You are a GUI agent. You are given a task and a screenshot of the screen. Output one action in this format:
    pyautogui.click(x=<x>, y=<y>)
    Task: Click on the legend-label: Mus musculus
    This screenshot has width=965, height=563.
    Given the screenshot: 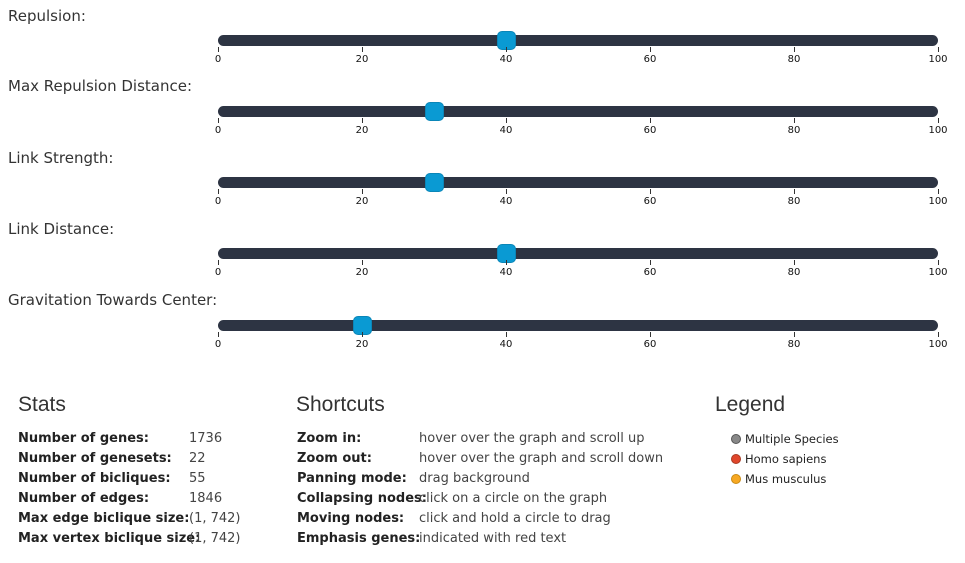 What is the action you would take?
    pyautogui.click(x=786, y=479)
    